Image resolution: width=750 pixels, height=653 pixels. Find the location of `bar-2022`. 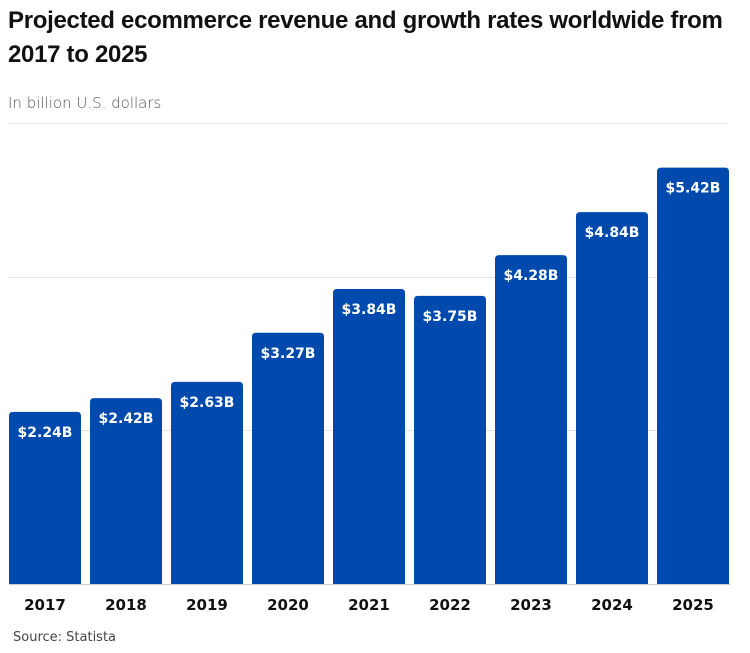

bar-2022 is located at coordinates (450, 439).